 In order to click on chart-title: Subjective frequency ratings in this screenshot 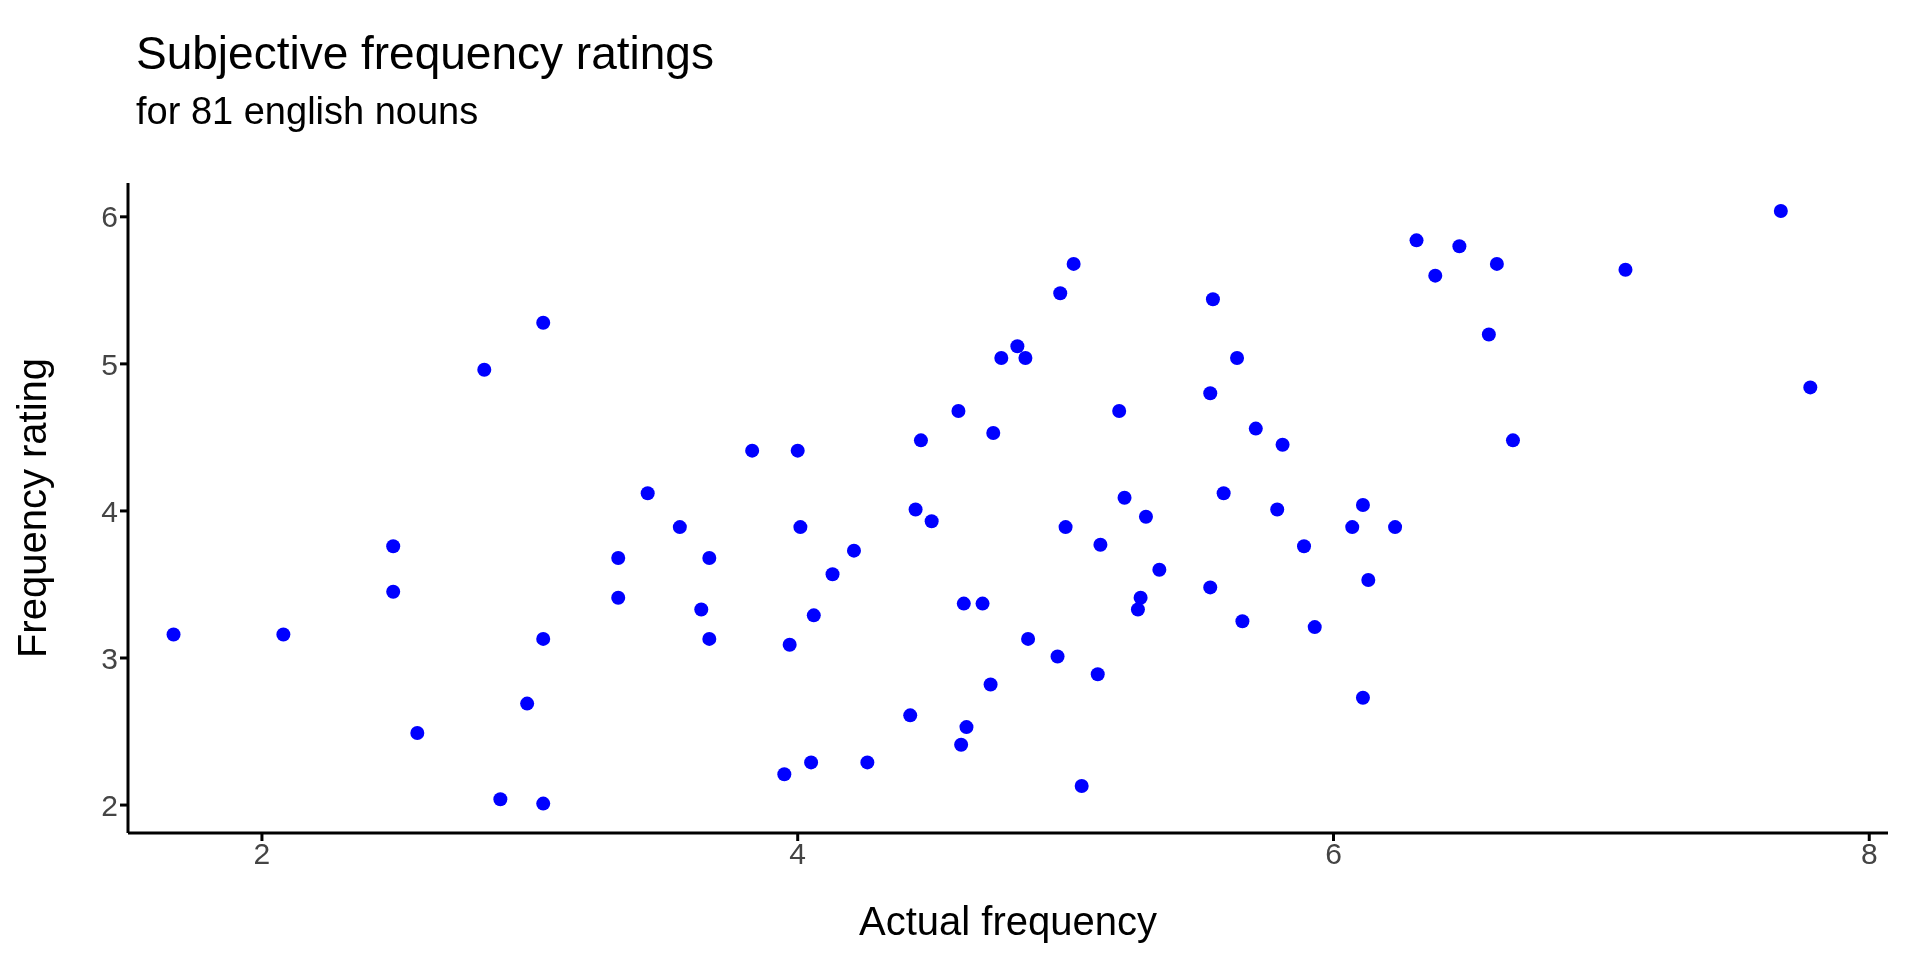, I will do `click(425, 53)`.